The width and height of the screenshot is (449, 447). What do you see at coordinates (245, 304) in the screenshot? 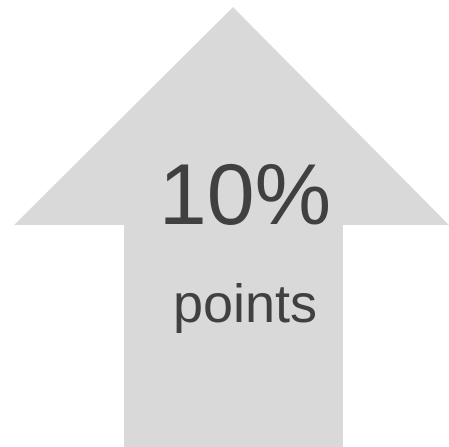
I see `subline: points` at bounding box center [245, 304].